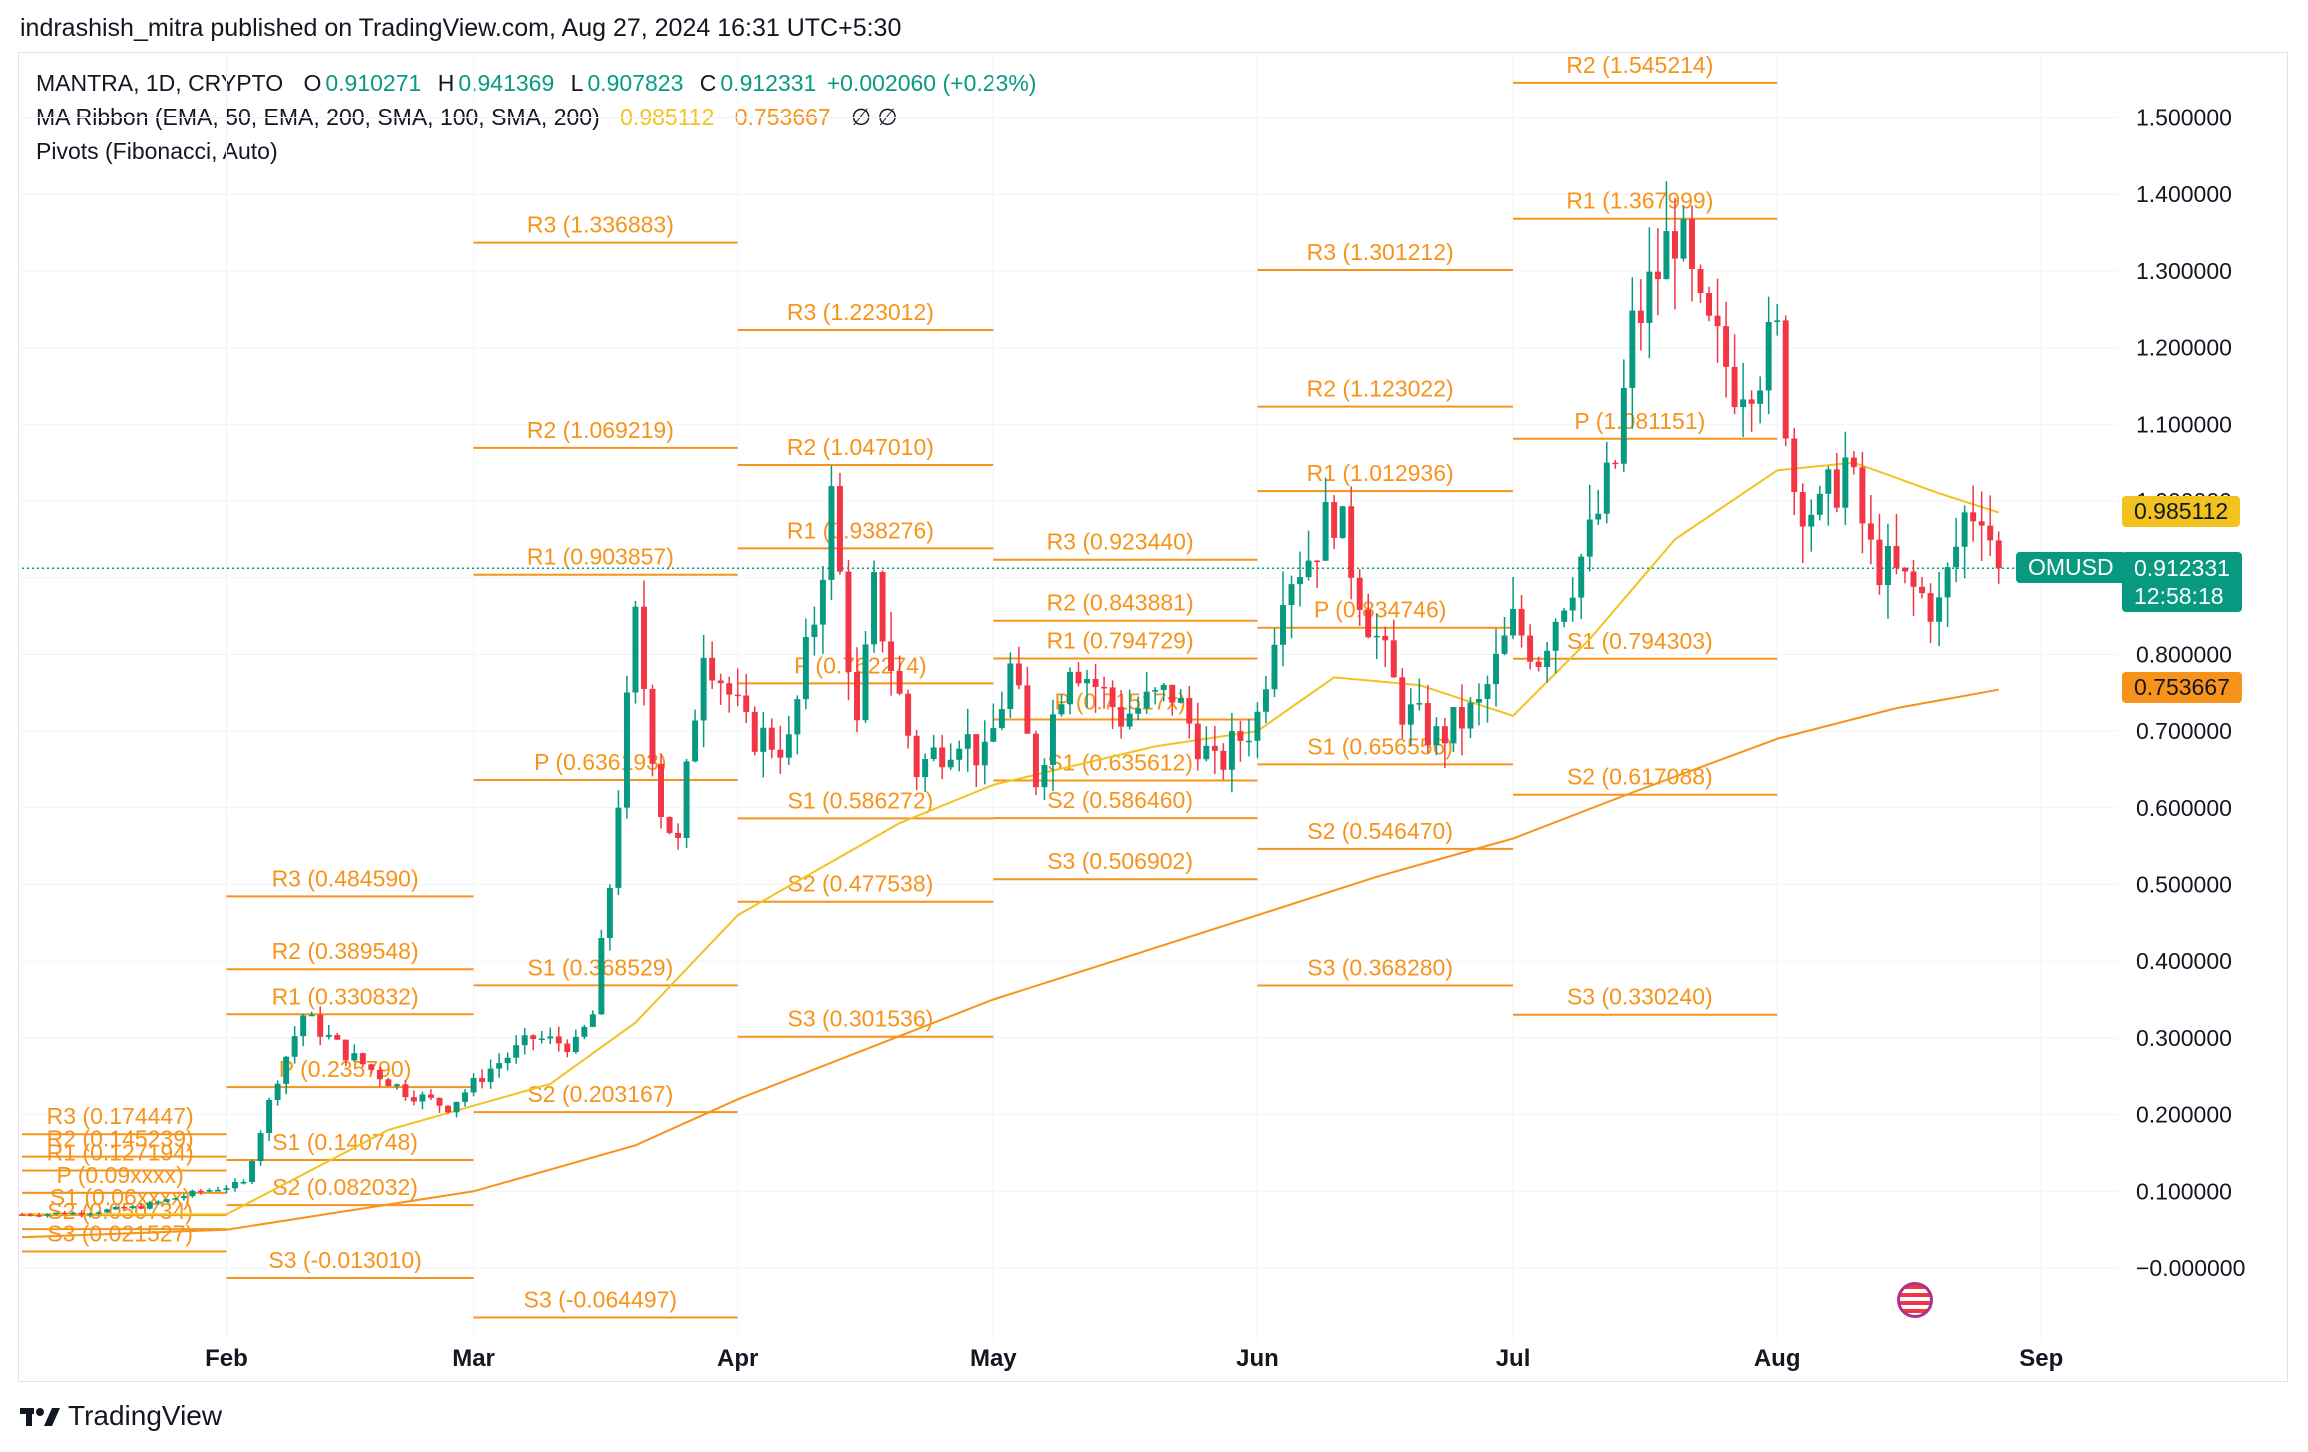 Image resolution: width=2308 pixels, height=1452 pixels. What do you see at coordinates (861, 1019) in the screenshot?
I see `pivot-level-label: S3 (0.301536)` at bounding box center [861, 1019].